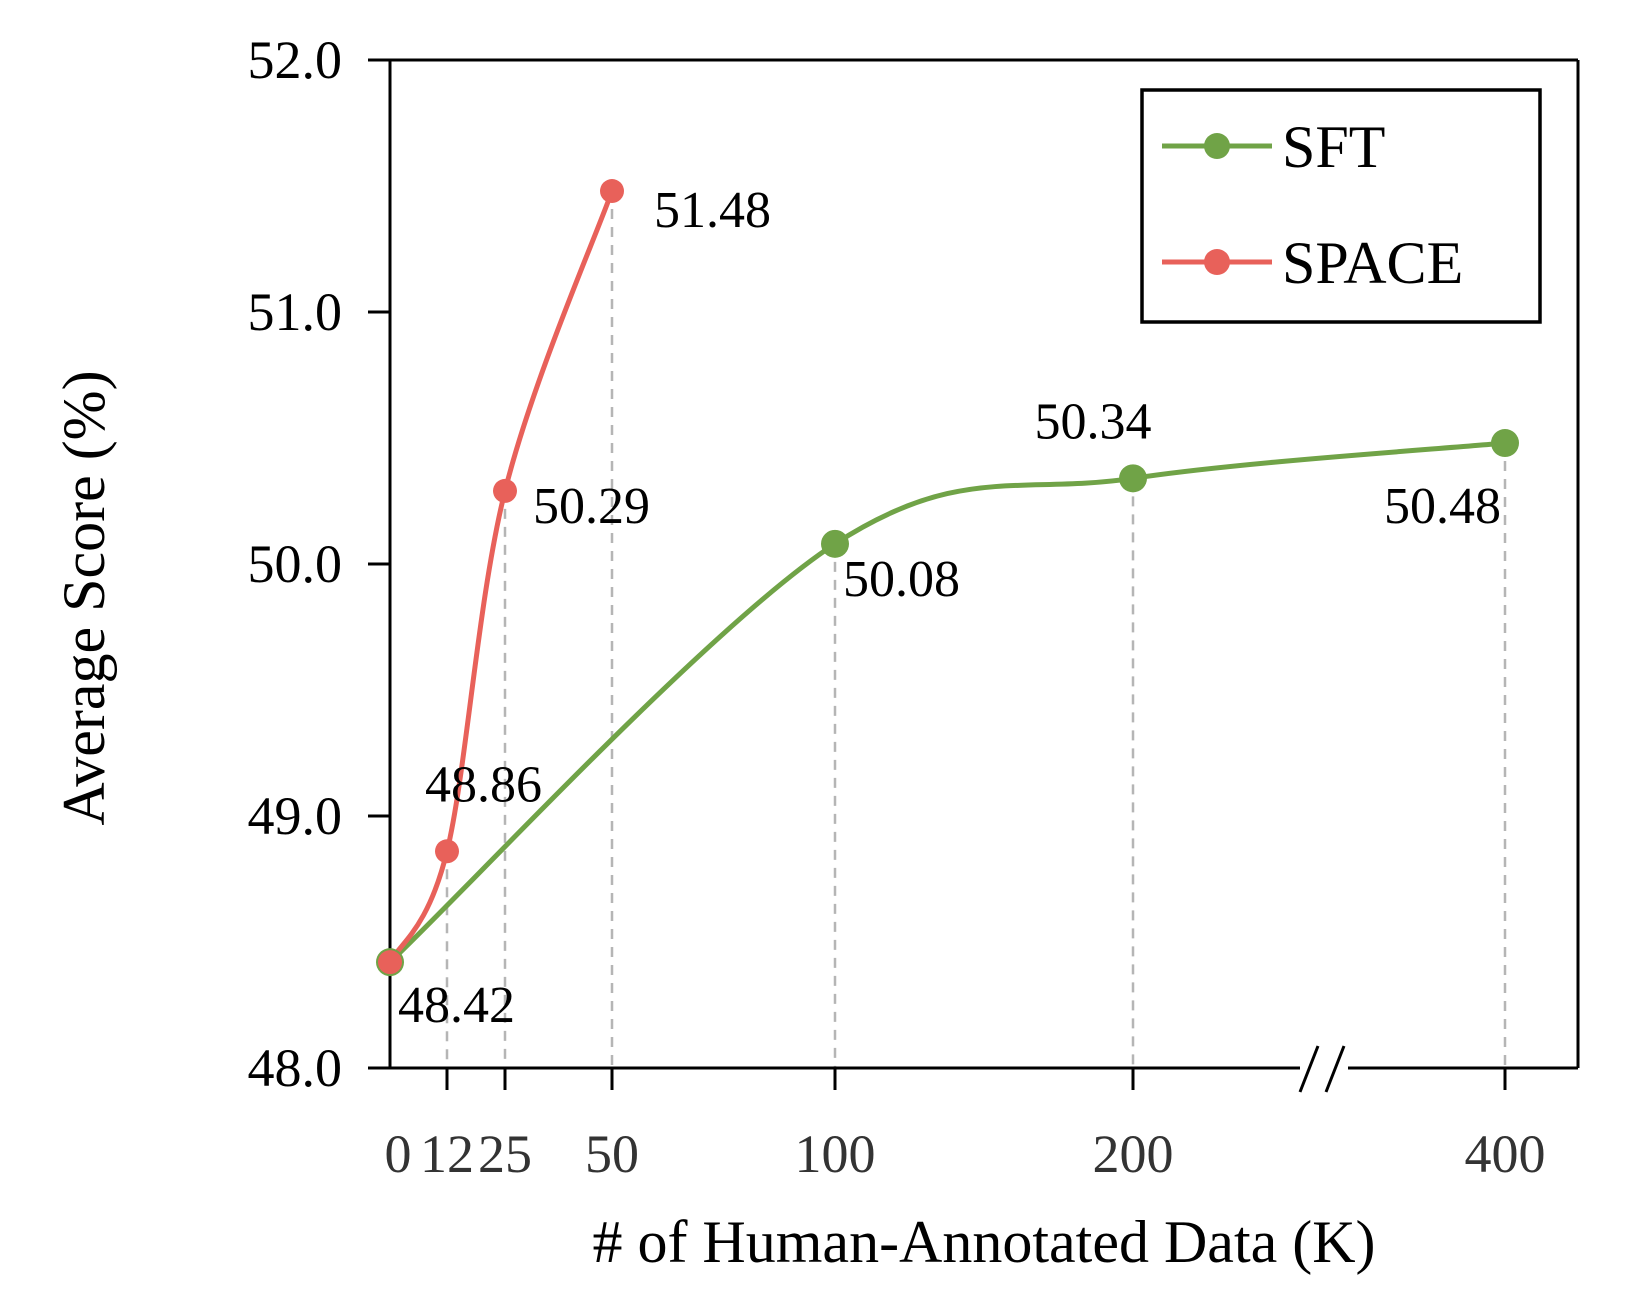  Describe the element at coordinates (1372, 263) in the screenshot. I see `legend-label-space: SPACE` at that location.